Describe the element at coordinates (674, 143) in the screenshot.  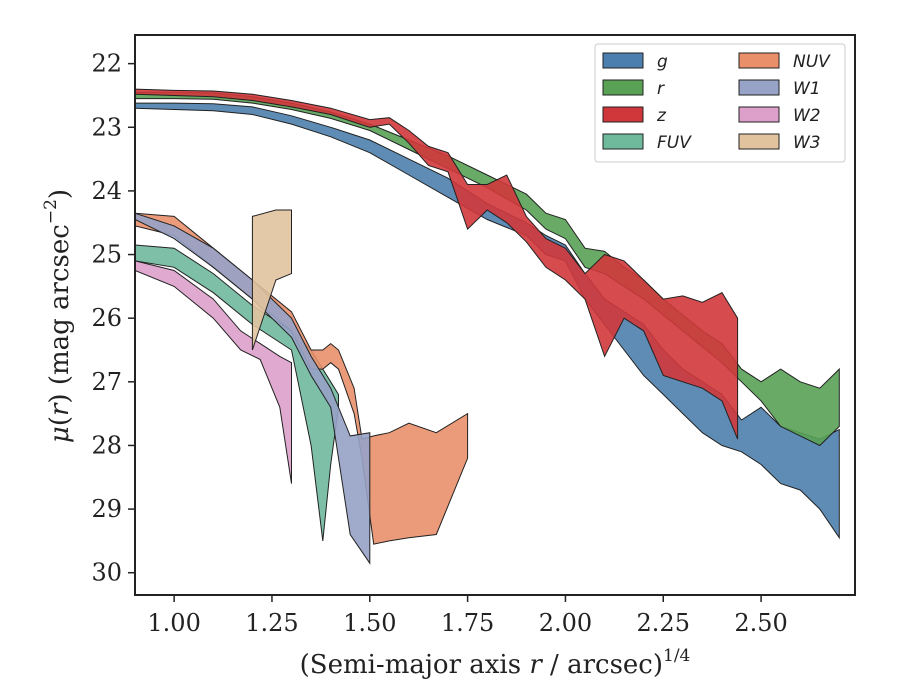
I see `legend-label-fuv: FUV` at that location.